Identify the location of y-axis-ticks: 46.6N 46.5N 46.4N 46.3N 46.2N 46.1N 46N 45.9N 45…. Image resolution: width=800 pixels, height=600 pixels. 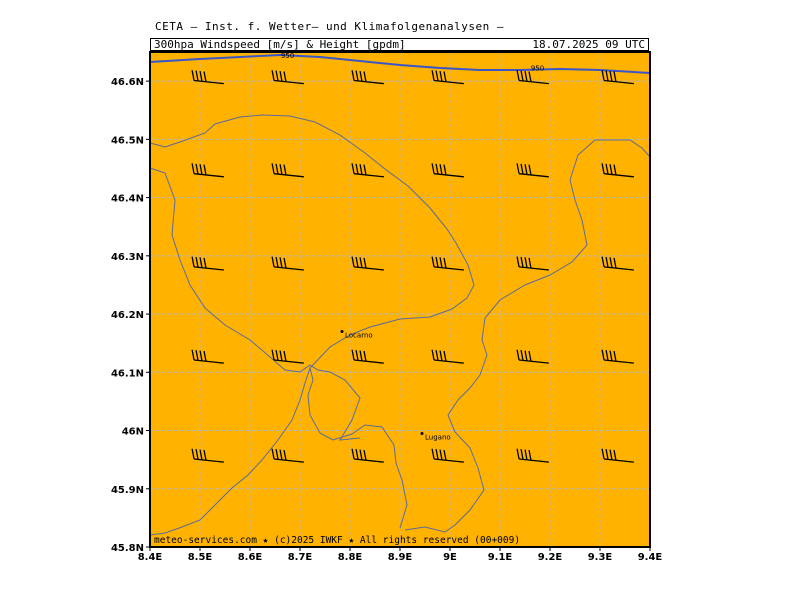
(130, 315).